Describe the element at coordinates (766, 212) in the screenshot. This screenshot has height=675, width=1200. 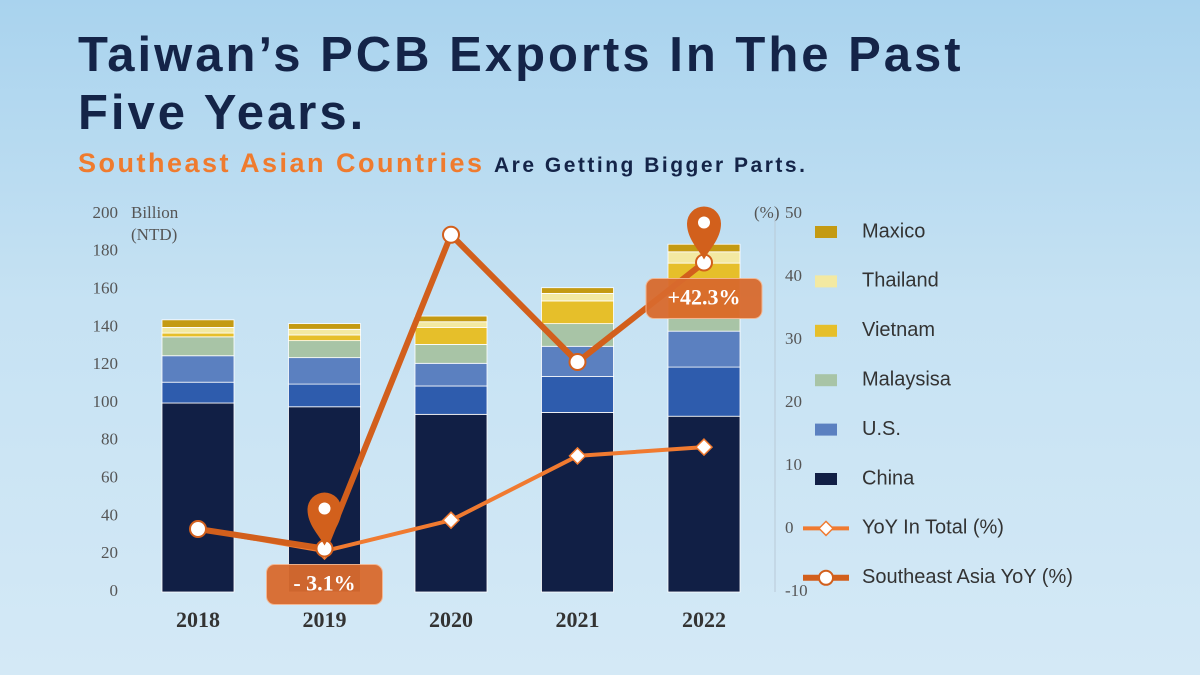
I see `y2-axis-label: (%)` at that location.